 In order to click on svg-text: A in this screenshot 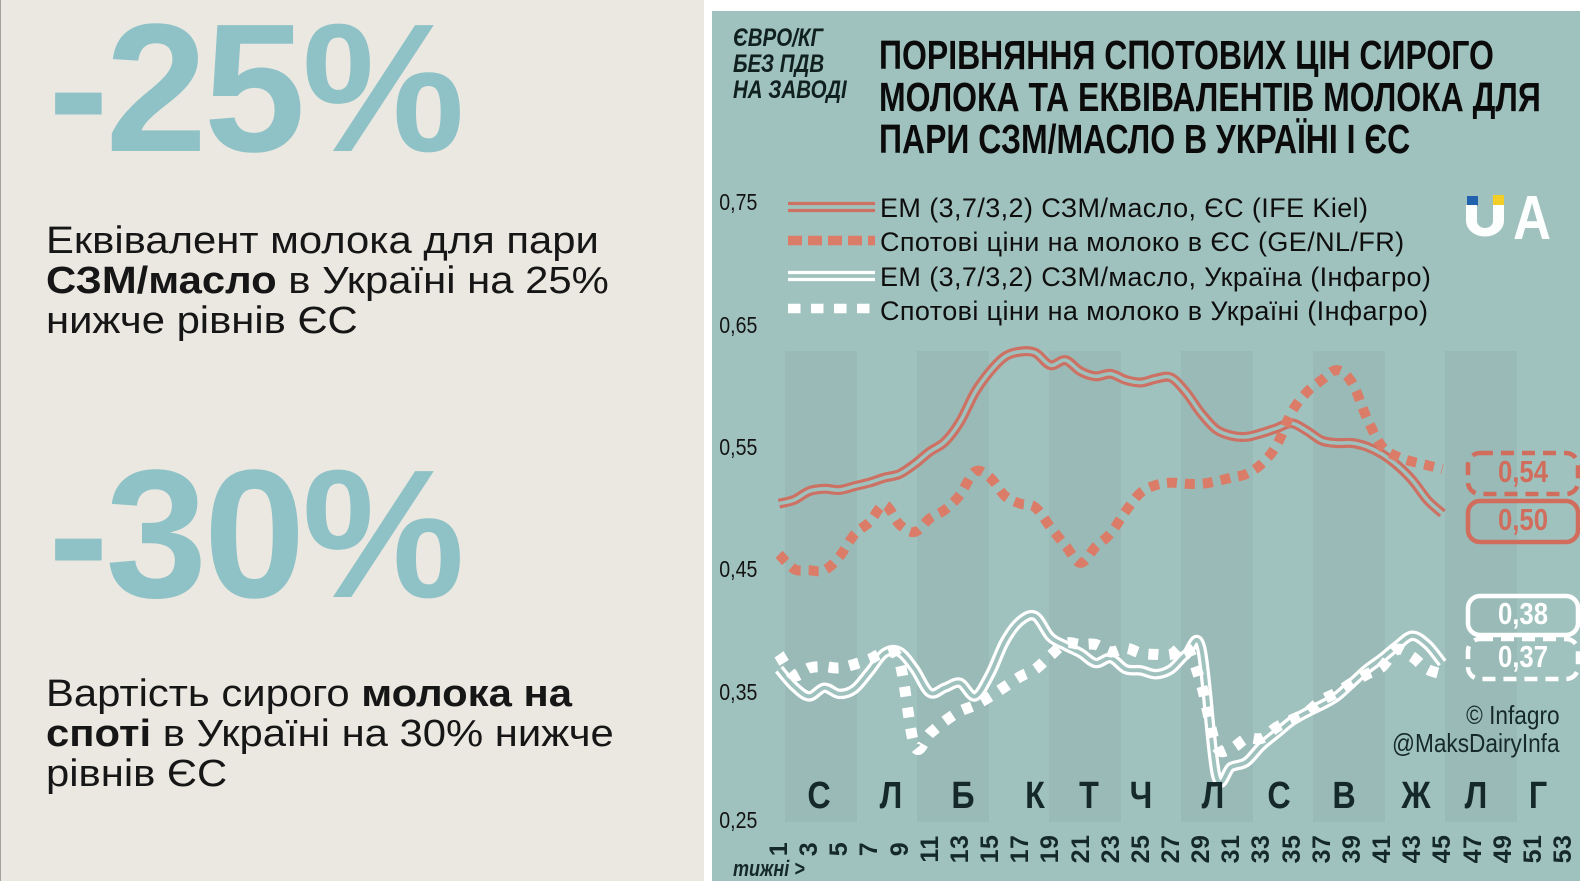, I will do `click(1532, 222)`.